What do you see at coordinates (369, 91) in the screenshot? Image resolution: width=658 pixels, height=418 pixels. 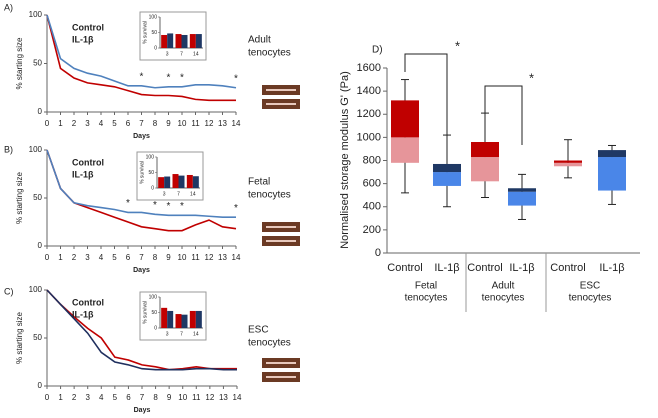 I see `y-tick-label: 1400` at bounding box center [369, 91].